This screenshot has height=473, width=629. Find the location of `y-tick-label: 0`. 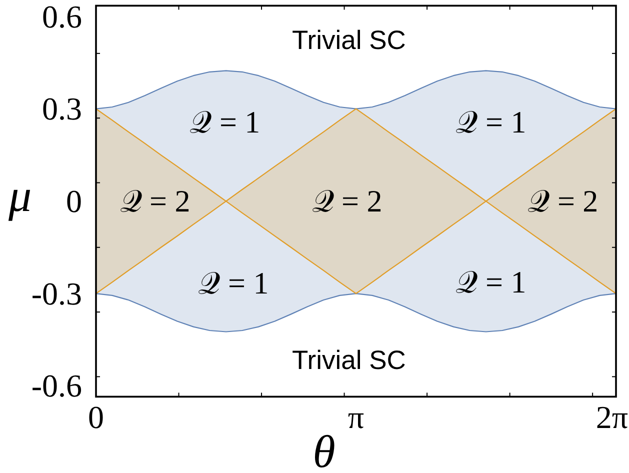

y-tick-label: 0 is located at coordinates (74, 201).